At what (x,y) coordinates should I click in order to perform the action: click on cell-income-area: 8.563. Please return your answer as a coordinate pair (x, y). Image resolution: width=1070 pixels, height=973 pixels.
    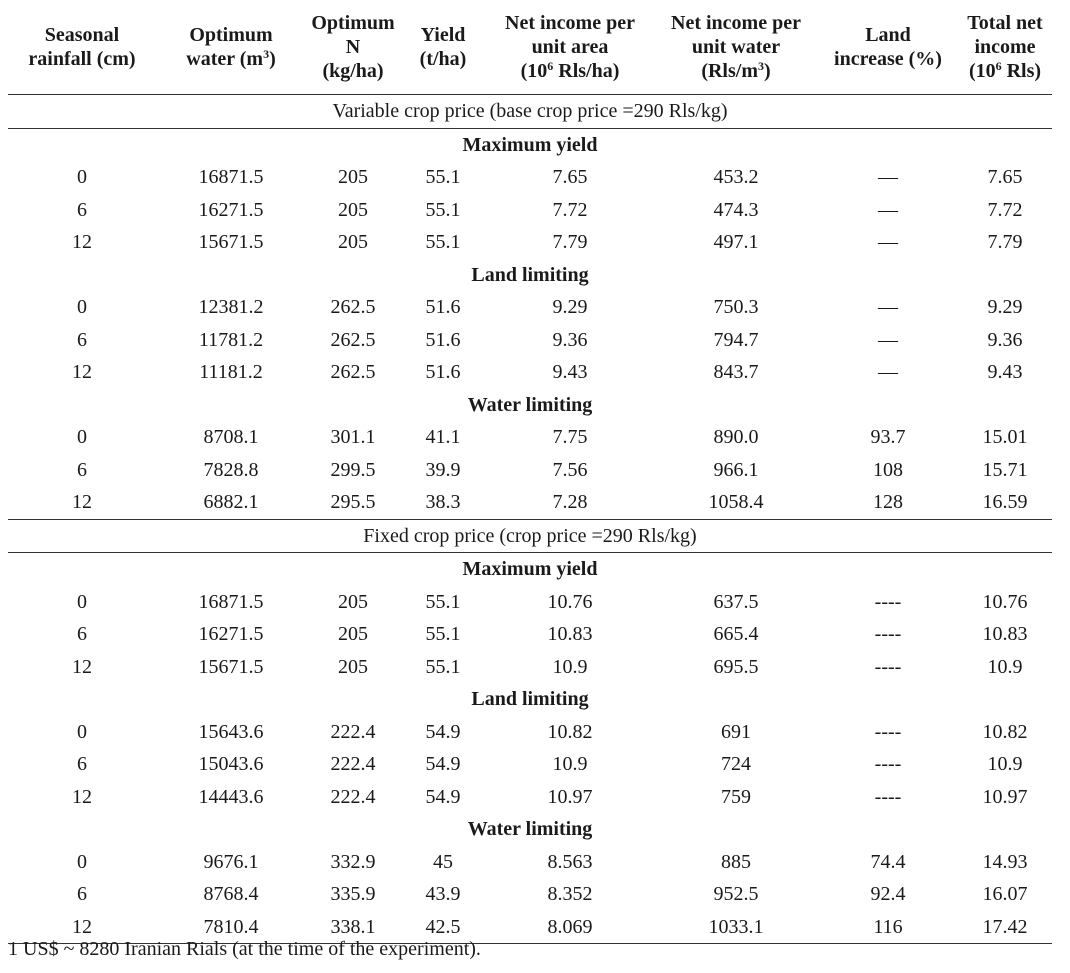
    Looking at the image, I should click on (570, 861).